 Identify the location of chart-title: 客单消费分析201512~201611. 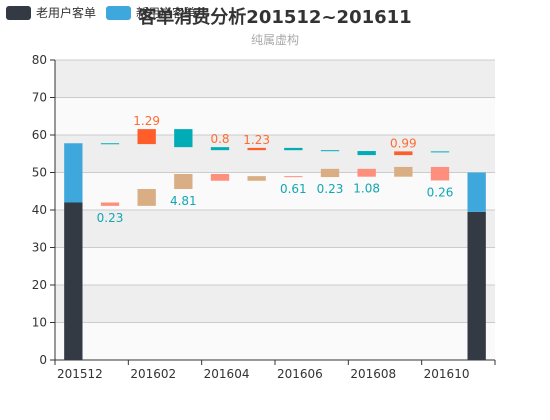
(275, 17).